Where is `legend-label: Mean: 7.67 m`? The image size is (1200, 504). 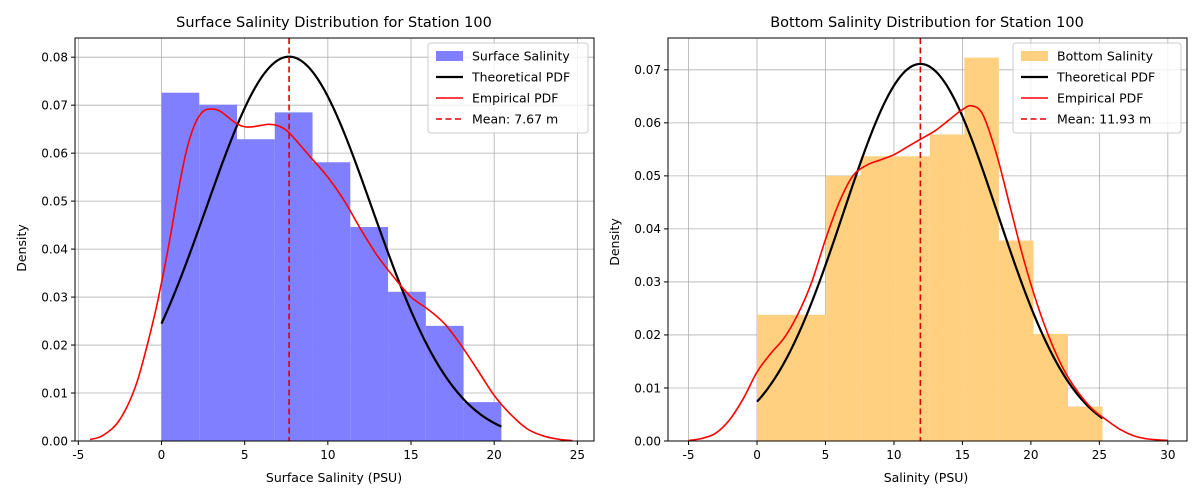 legend-label: Mean: 7.67 m is located at coordinates (515, 118).